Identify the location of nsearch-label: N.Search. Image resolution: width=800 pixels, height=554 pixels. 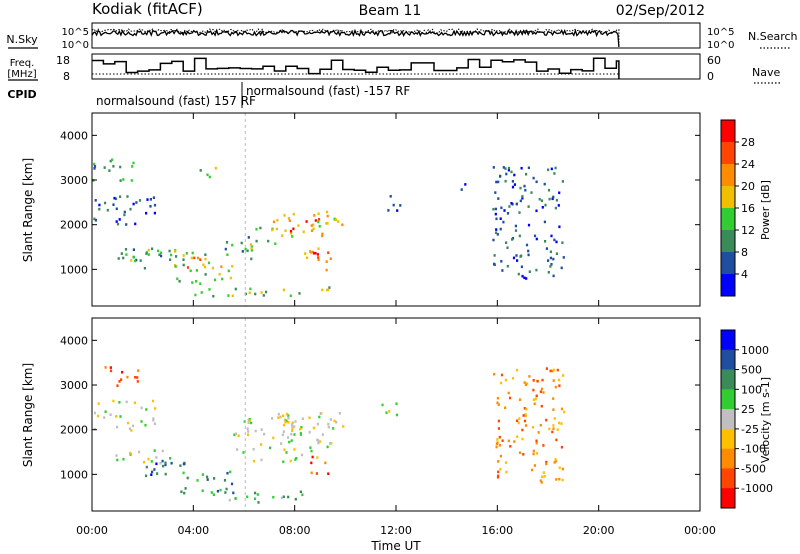
(773, 36).